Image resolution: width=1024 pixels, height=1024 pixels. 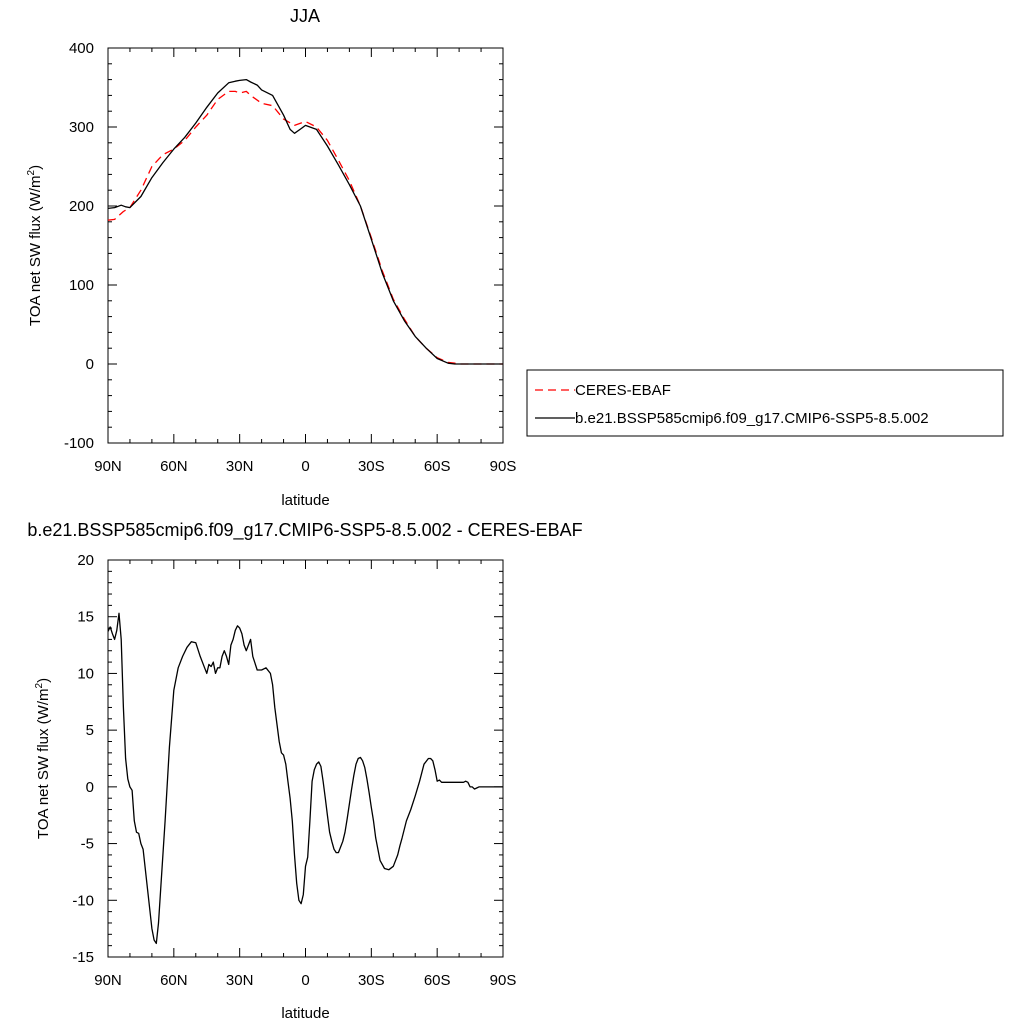 What do you see at coordinates (305, 16) in the screenshot?
I see `chart-title: JJA` at bounding box center [305, 16].